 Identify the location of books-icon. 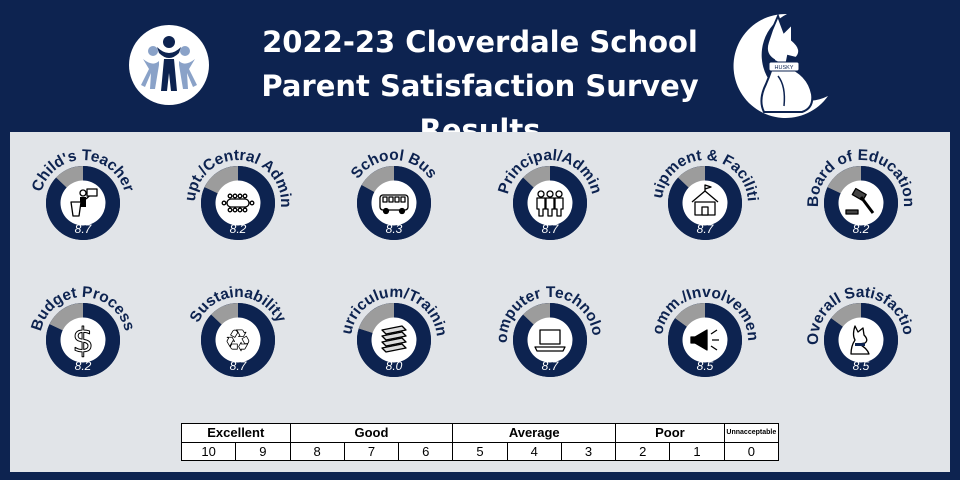
(394, 339).